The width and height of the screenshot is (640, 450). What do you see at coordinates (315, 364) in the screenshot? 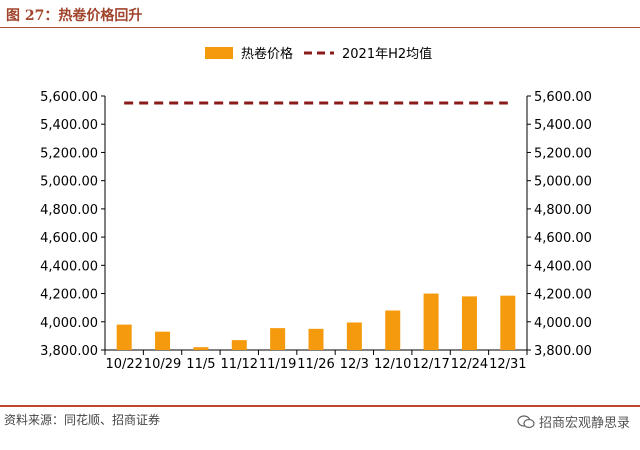
I see `x-tick-label: 11/26` at bounding box center [315, 364].